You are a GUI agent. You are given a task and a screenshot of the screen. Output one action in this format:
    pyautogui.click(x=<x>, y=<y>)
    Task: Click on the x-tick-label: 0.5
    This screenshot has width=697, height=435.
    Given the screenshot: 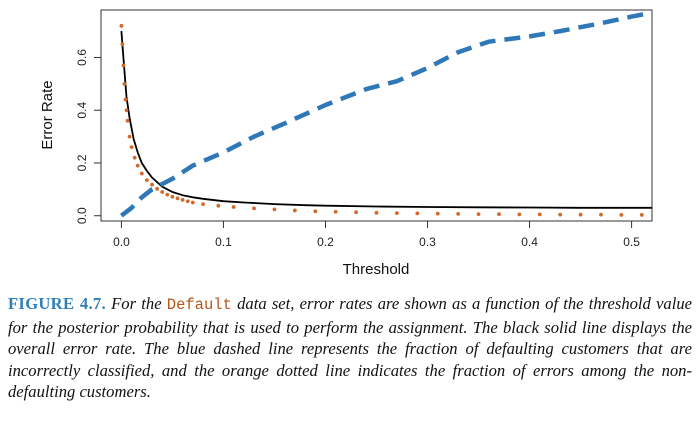 What is the action you would take?
    pyautogui.click(x=631, y=242)
    